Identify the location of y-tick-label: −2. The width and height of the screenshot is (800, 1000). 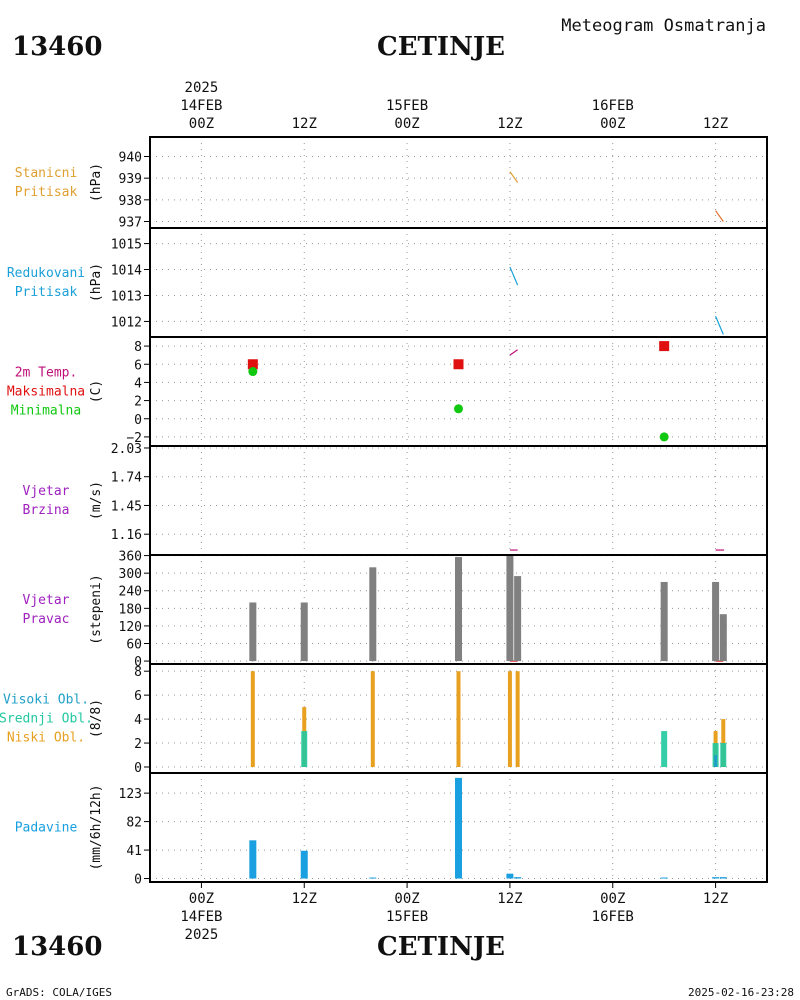
(134, 438).